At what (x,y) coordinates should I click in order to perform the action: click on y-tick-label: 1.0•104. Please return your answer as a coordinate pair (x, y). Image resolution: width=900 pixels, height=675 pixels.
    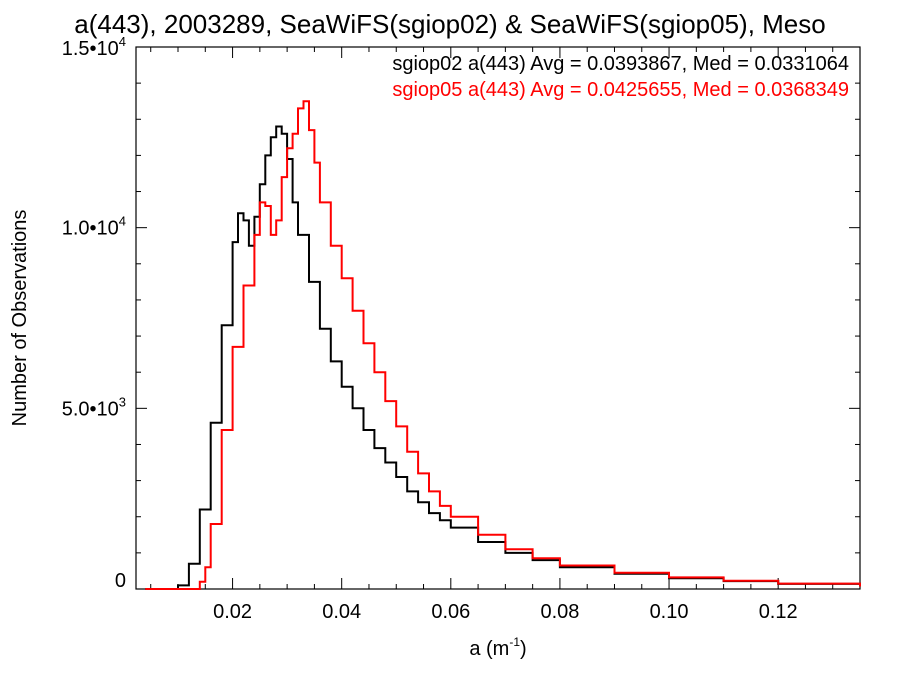
    Looking at the image, I should click on (94, 227).